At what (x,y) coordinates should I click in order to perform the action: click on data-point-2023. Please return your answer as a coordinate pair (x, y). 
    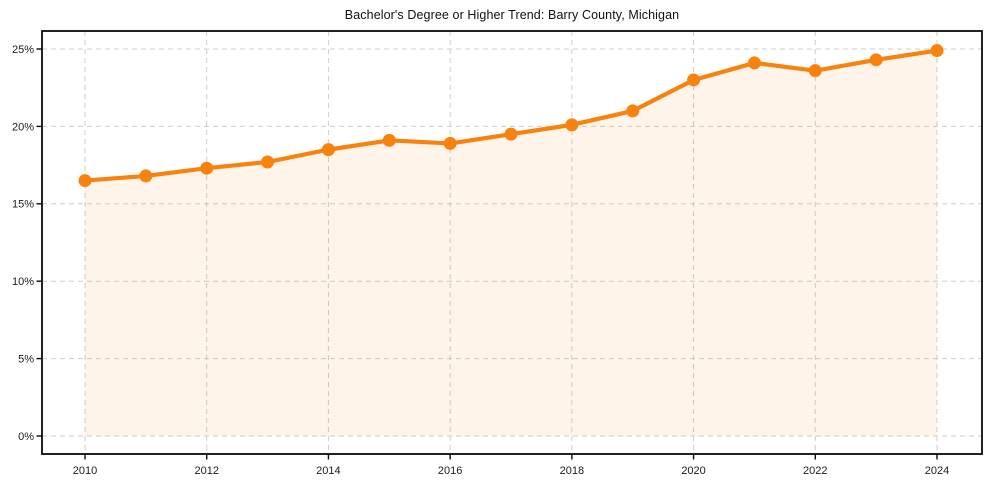
    Looking at the image, I should click on (876, 60).